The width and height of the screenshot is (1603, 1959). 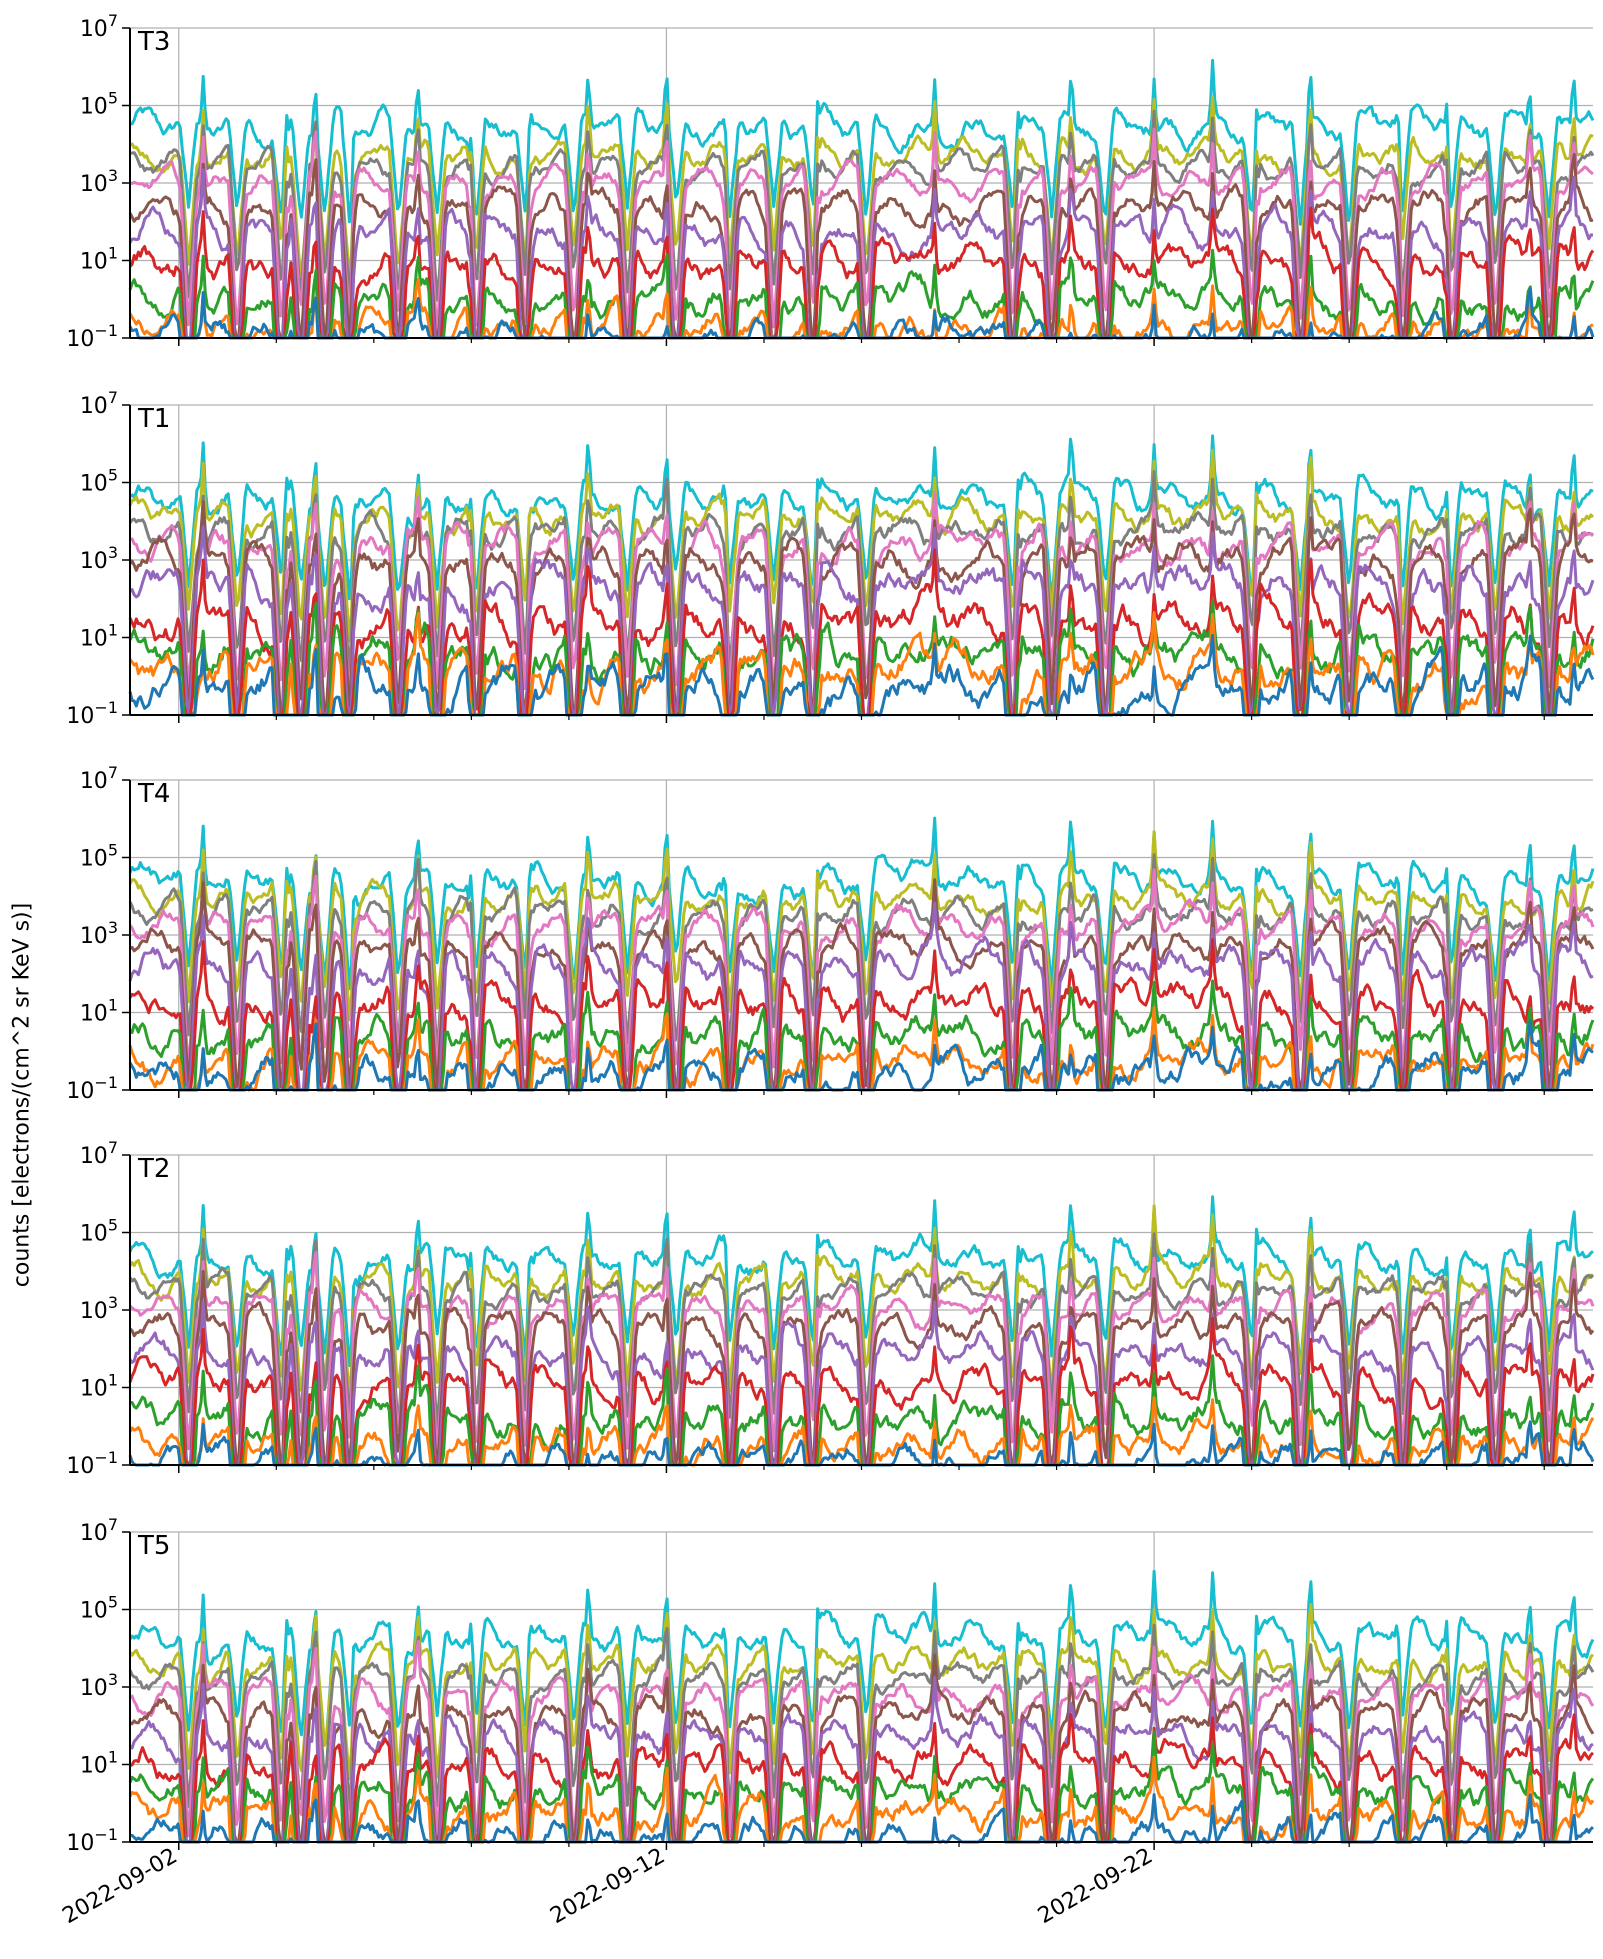 What do you see at coordinates (153, 1546) in the screenshot?
I see `panel-title: T5` at bounding box center [153, 1546].